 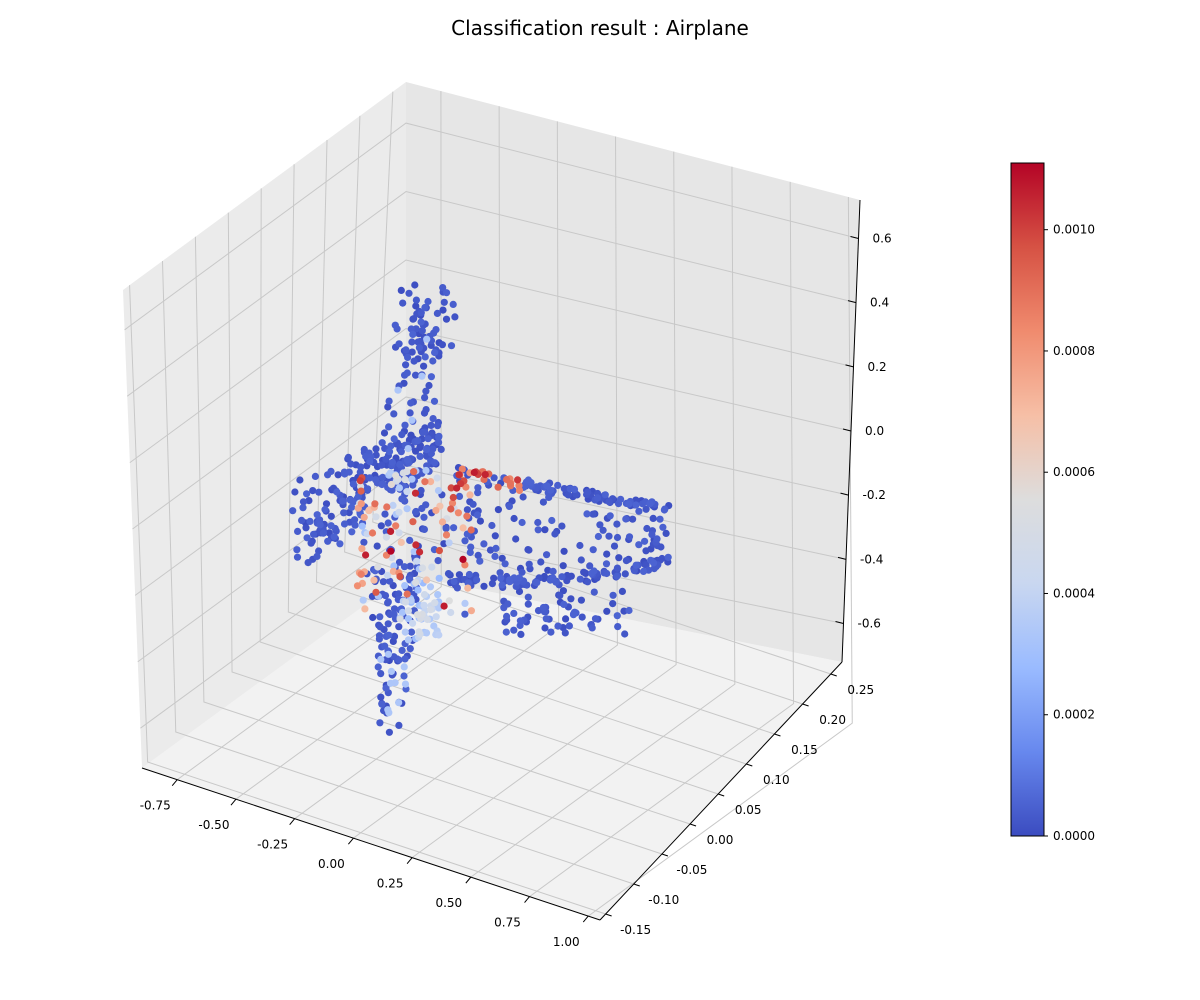 I want to click on x-tick: 1.00, so click(x=571, y=932).